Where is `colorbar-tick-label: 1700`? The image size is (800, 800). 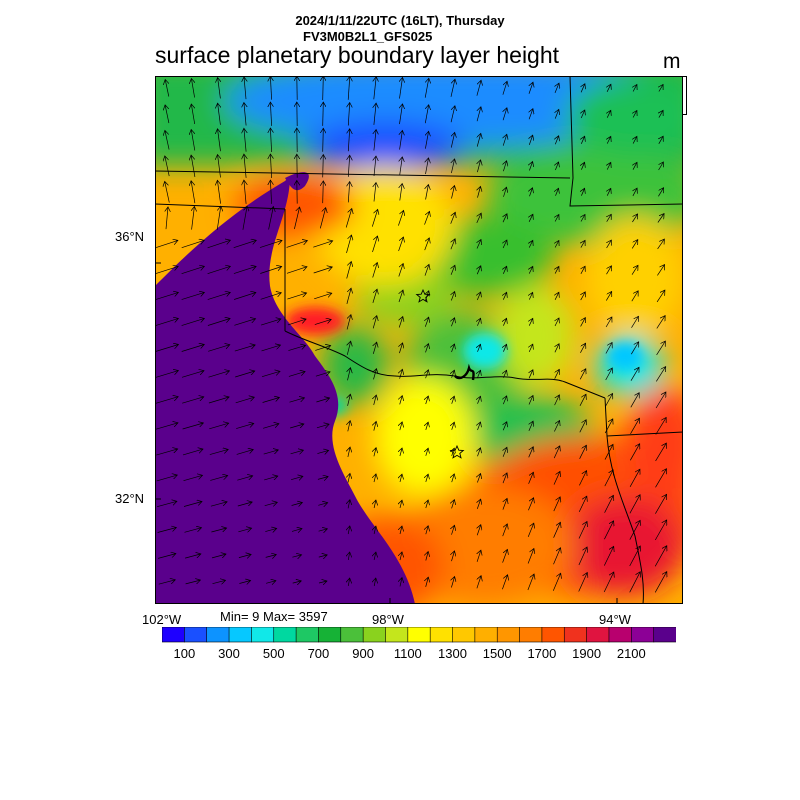 colorbar-tick-label: 1700 is located at coordinates (542, 653).